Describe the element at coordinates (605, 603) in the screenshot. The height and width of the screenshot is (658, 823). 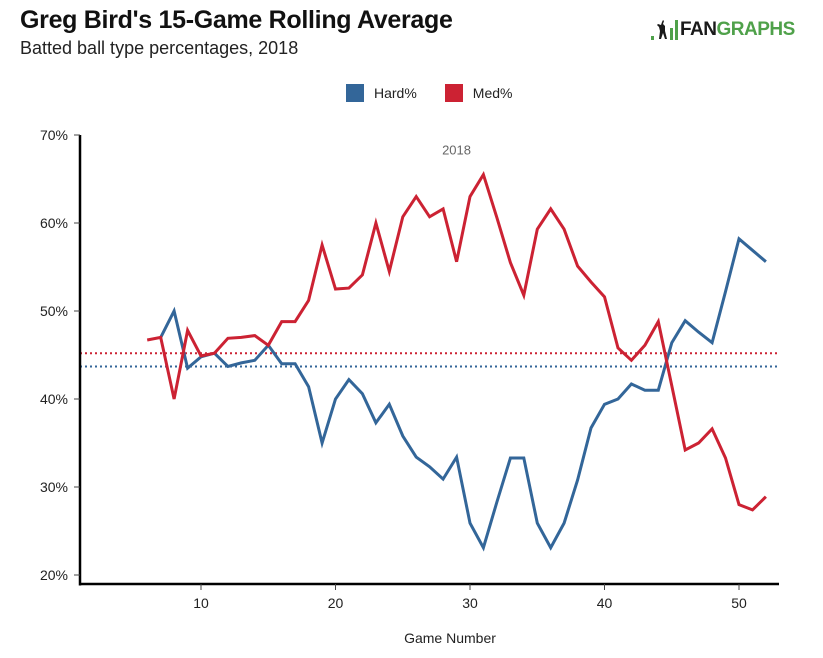
I see `x-tick-label: 40` at that location.